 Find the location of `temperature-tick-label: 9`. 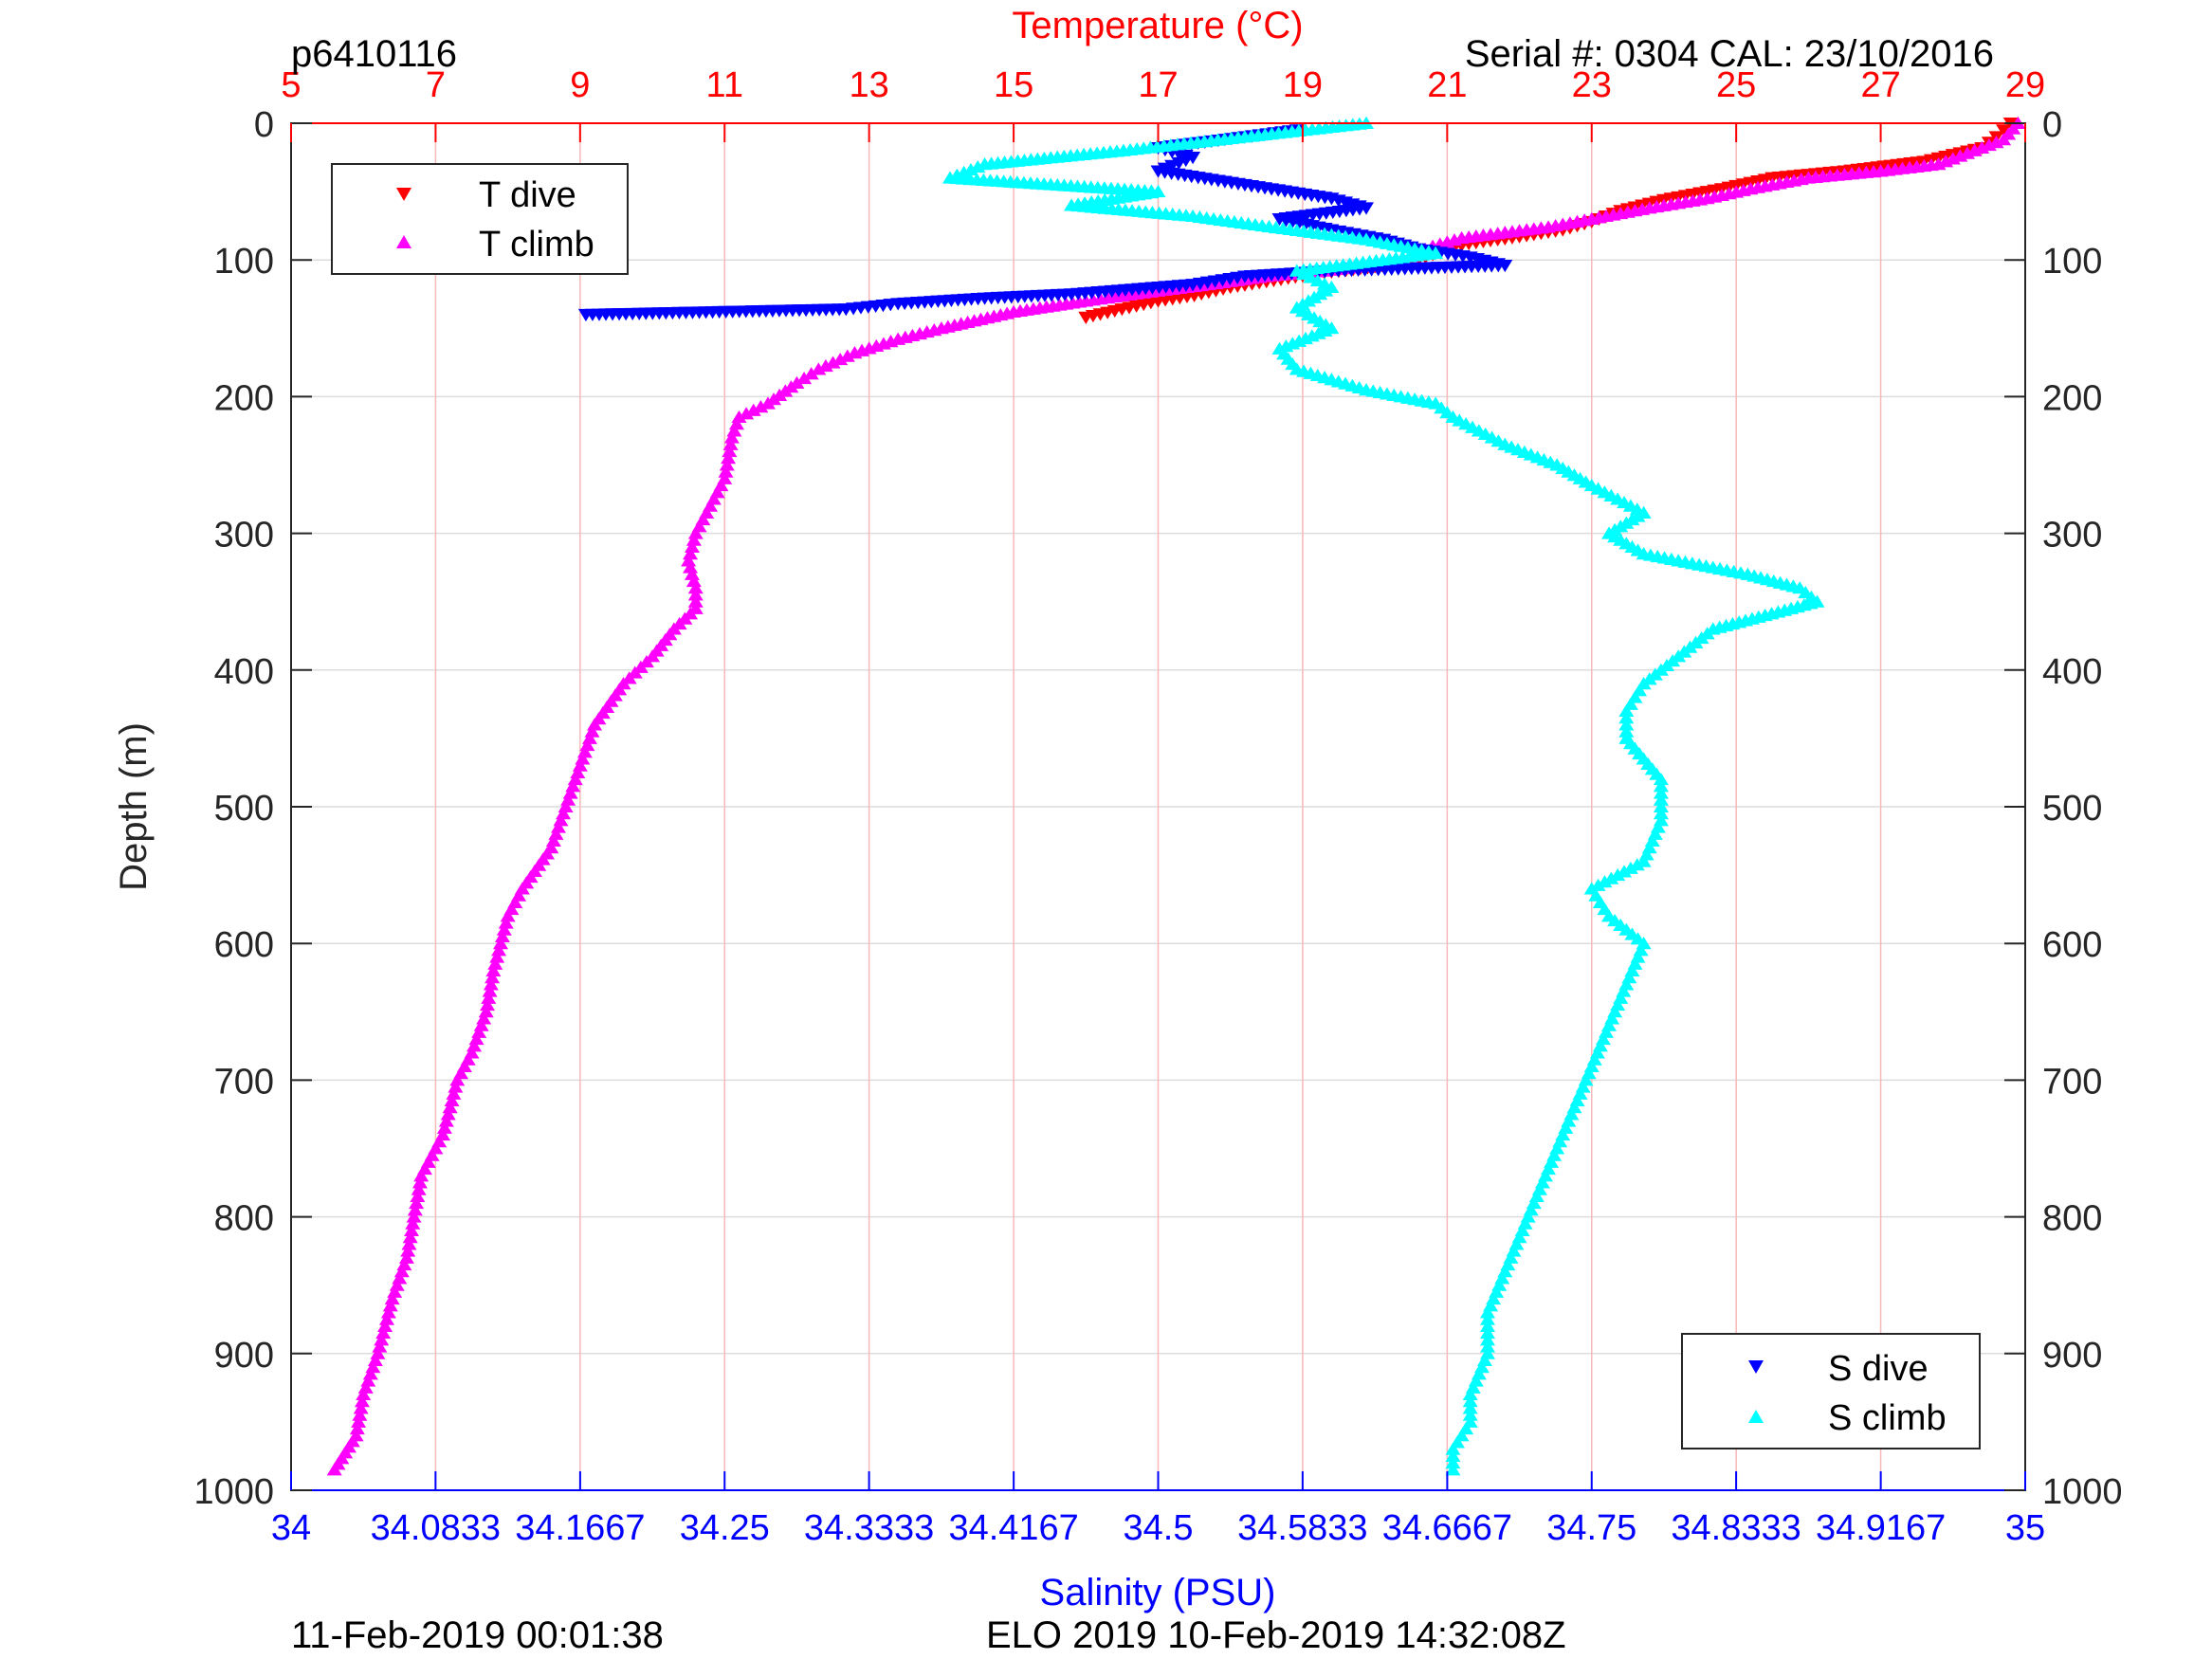

temperature-tick-label: 9 is located at coordinates (580, 85).